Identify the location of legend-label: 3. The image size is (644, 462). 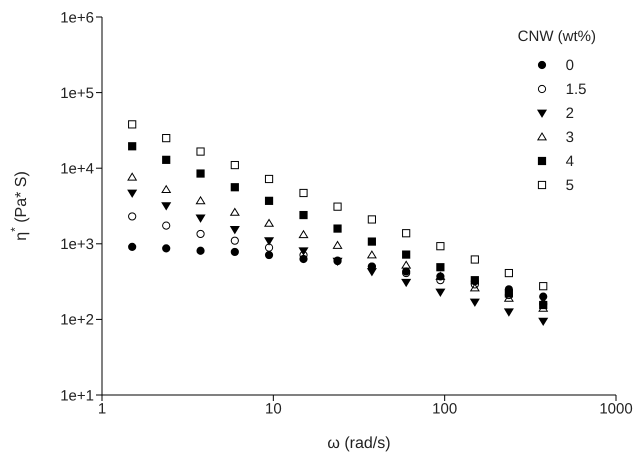
(570, 137).